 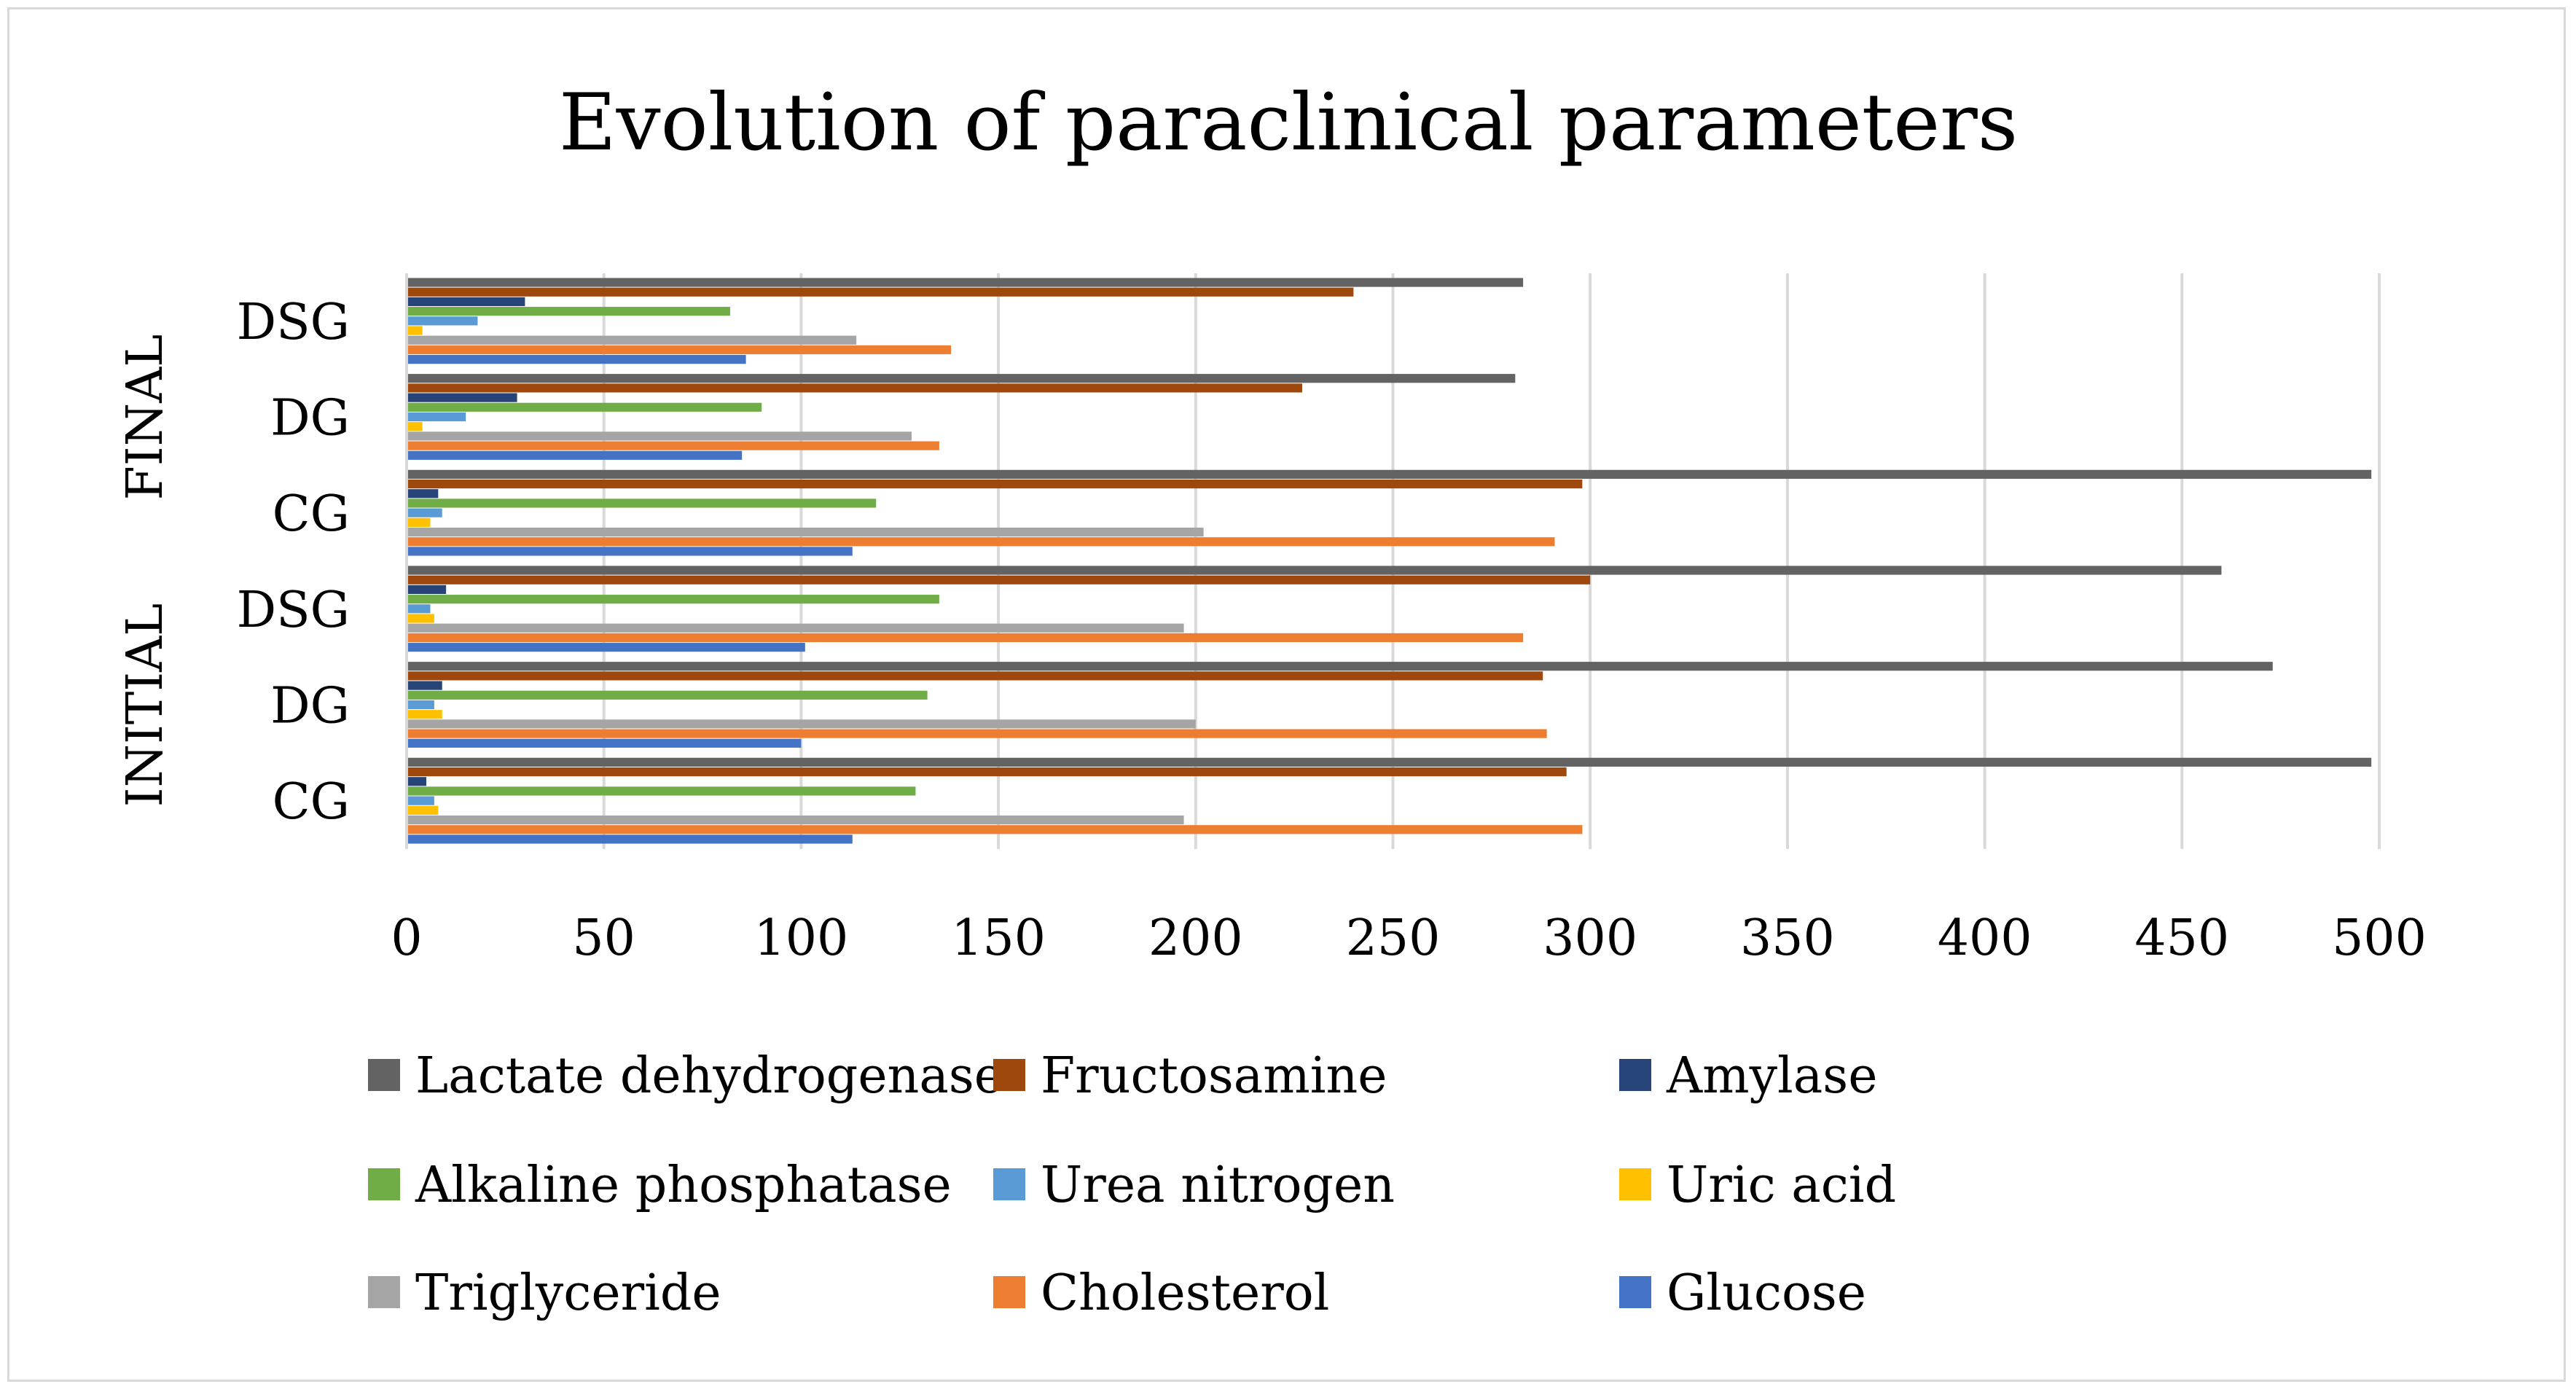 What do you see at coordinates (1389, 762) in the screenshot?
I see `bar-lactate-dehydrogenase-initial-cg` at bounding box center [1389, 762].